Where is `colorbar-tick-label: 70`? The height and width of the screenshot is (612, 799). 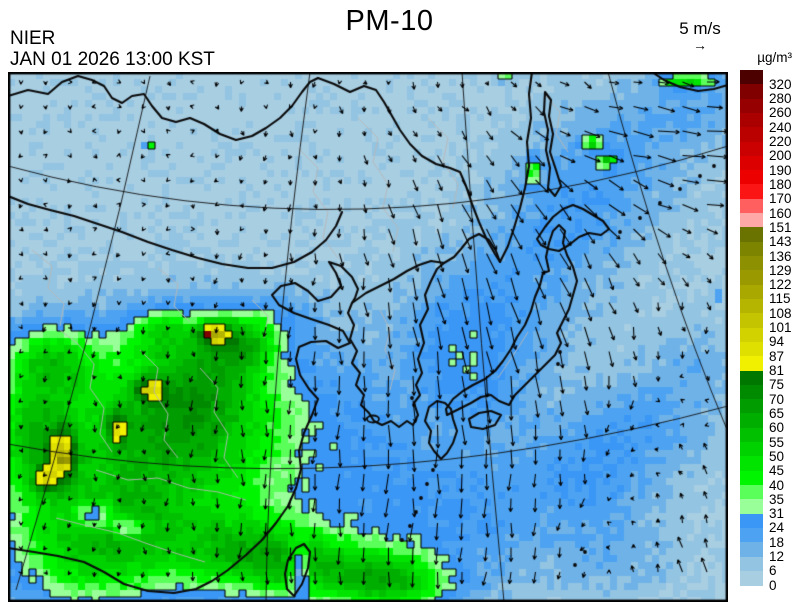
colorbar-tick-label: 70 is located at coordinates (777, 399).